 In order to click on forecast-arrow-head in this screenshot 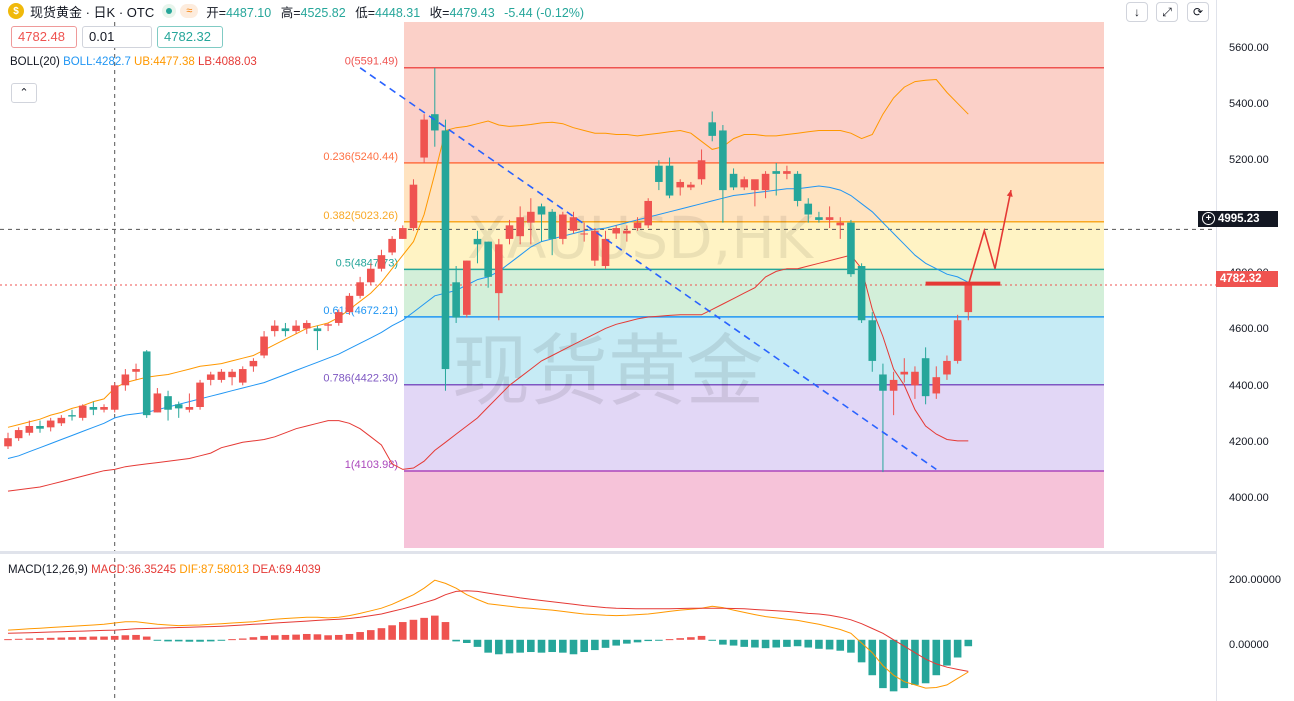, I will do `click(1009, 193)`.